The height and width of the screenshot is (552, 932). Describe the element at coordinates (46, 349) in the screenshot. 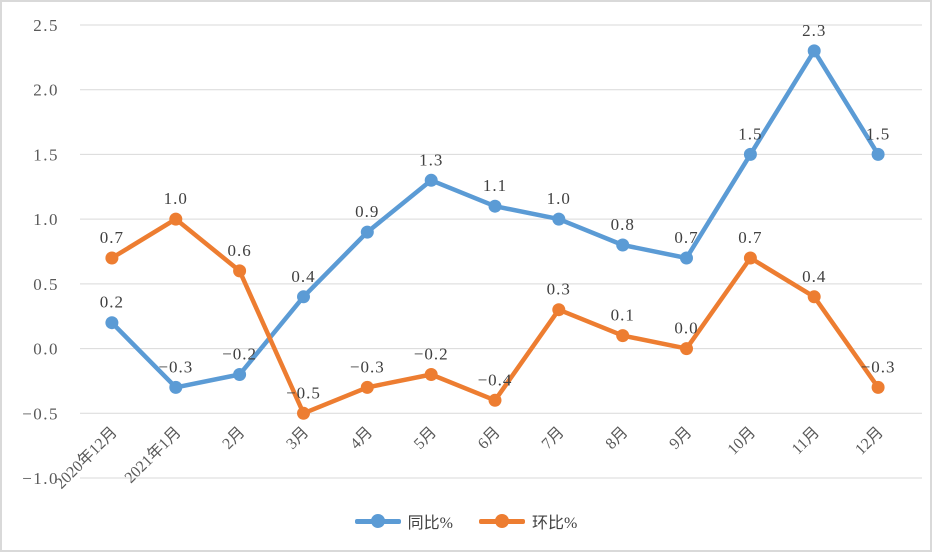

I see `y-axis-tick-label: 0.0` at that location.